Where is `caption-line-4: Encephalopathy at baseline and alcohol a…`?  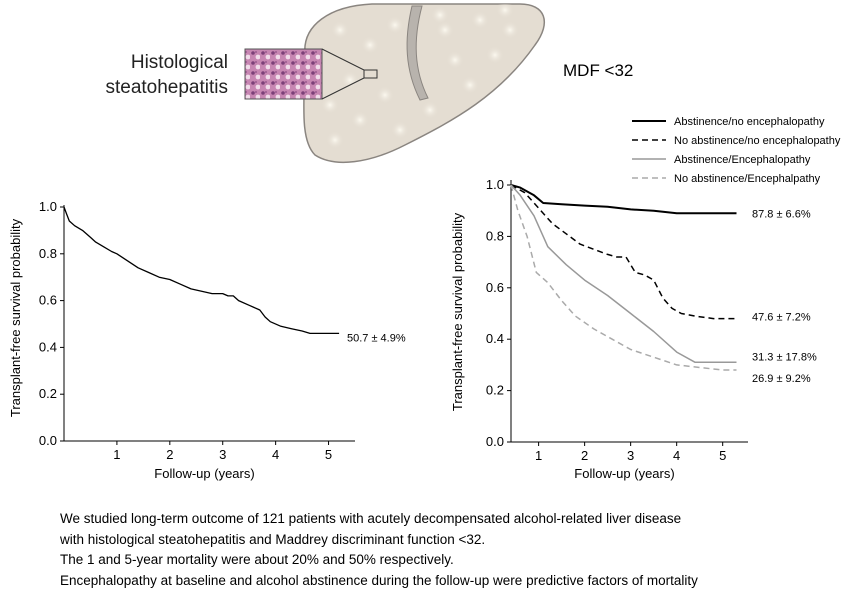
caption-line-4: Encephalopathy at baseline and alcohol a… is located at coordinates (379, 580).